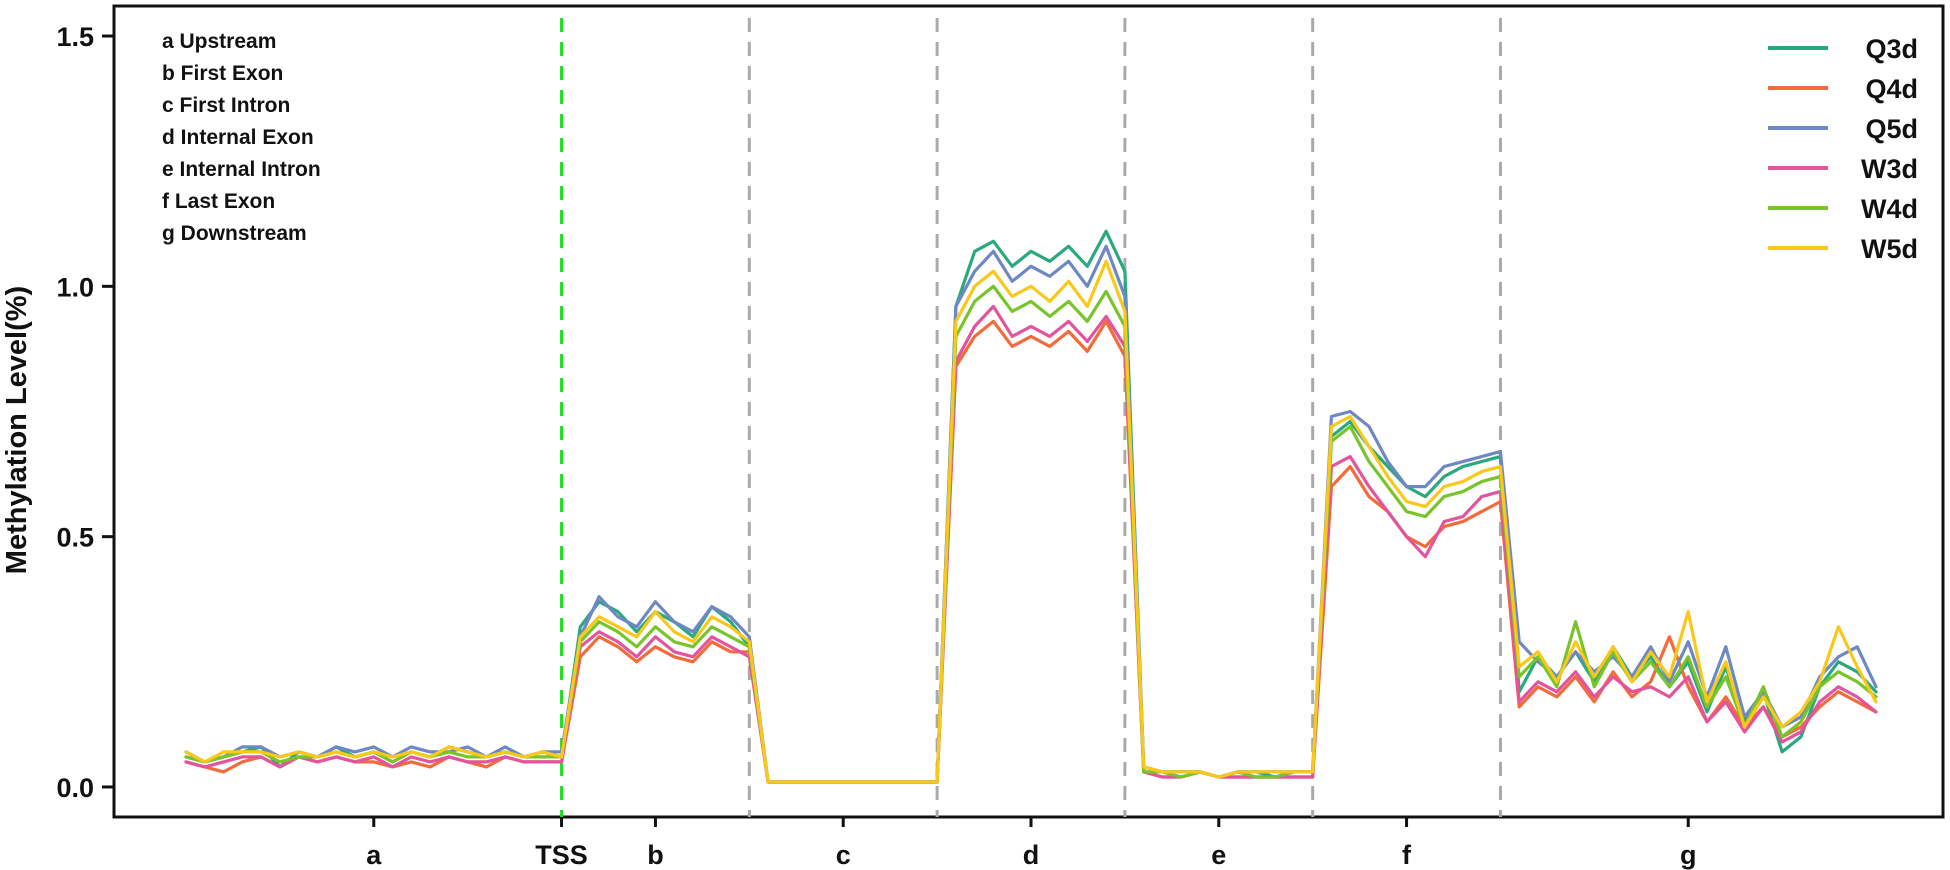 This screenshot has height=870, width=1950. What do you see at coordinates (1843, 149) in the screenshot?
I see `legend: Q3d Q4d Q5d W3d W4d W5d` at bounding box center [1843, 149].